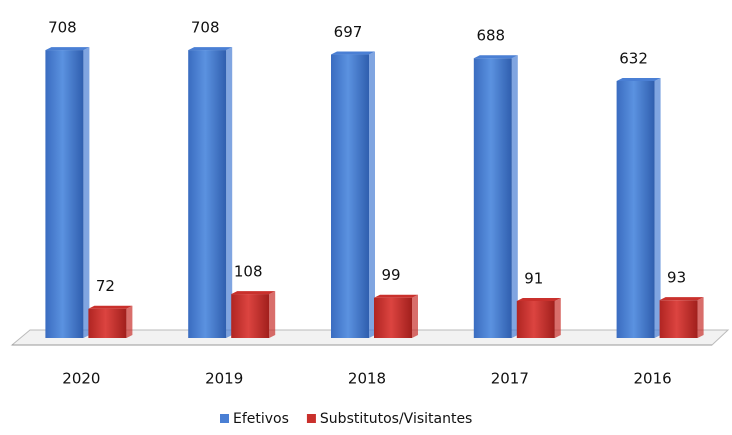 Image resolution: width=732 pixels, height=435 pixels. I want to click on legend-label: Substitutos/Visitantes, so click(396, 419).